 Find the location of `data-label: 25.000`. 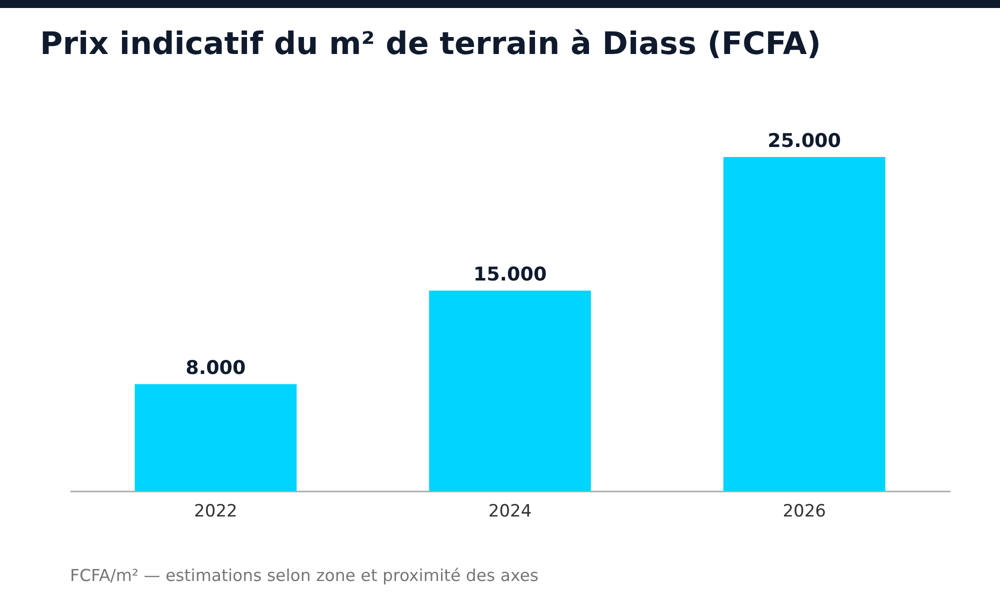

data-label: 25.000 is located at coordinates (804, 141).